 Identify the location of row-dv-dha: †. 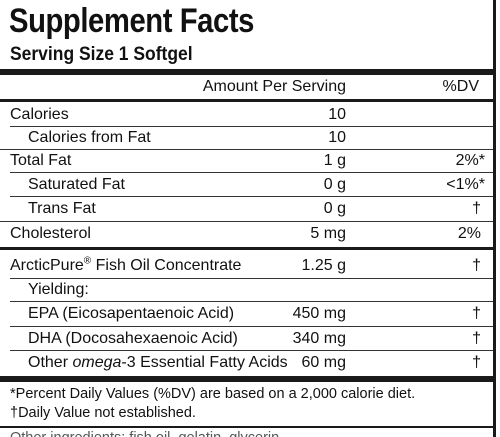
(476, 338).